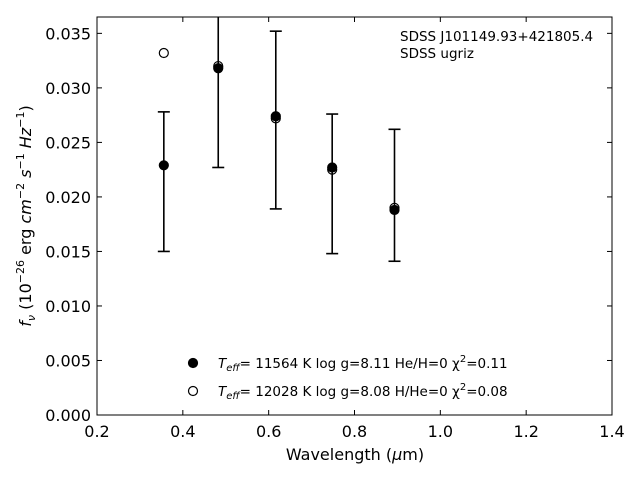  Describe the element at coordinates (463, 359) in the screenshot. I see `legend-1-chi-superscript: 2` at that location.